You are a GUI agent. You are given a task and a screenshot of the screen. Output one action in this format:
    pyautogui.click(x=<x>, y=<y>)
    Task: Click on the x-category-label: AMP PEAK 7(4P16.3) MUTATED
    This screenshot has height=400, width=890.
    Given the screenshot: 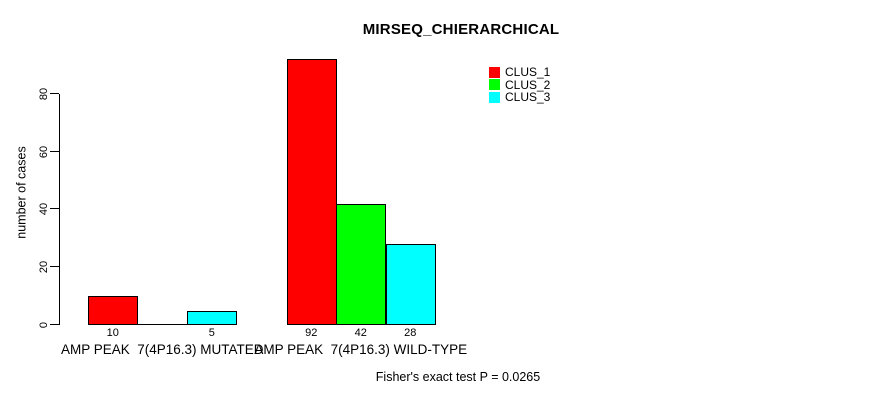 What is the action you would take?
    pyautogui.click(x=162, y=349)
    